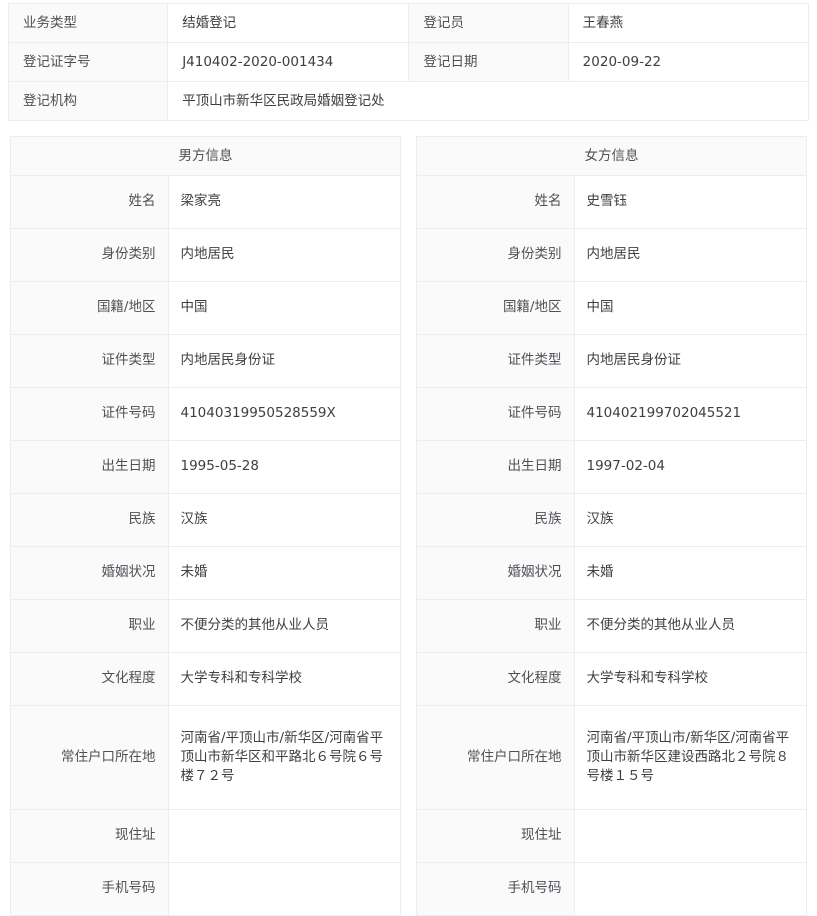 This screenshot has height=916, width=817. I want to click on table-row: 出生日期 1995-05-28, so click(206, 467).